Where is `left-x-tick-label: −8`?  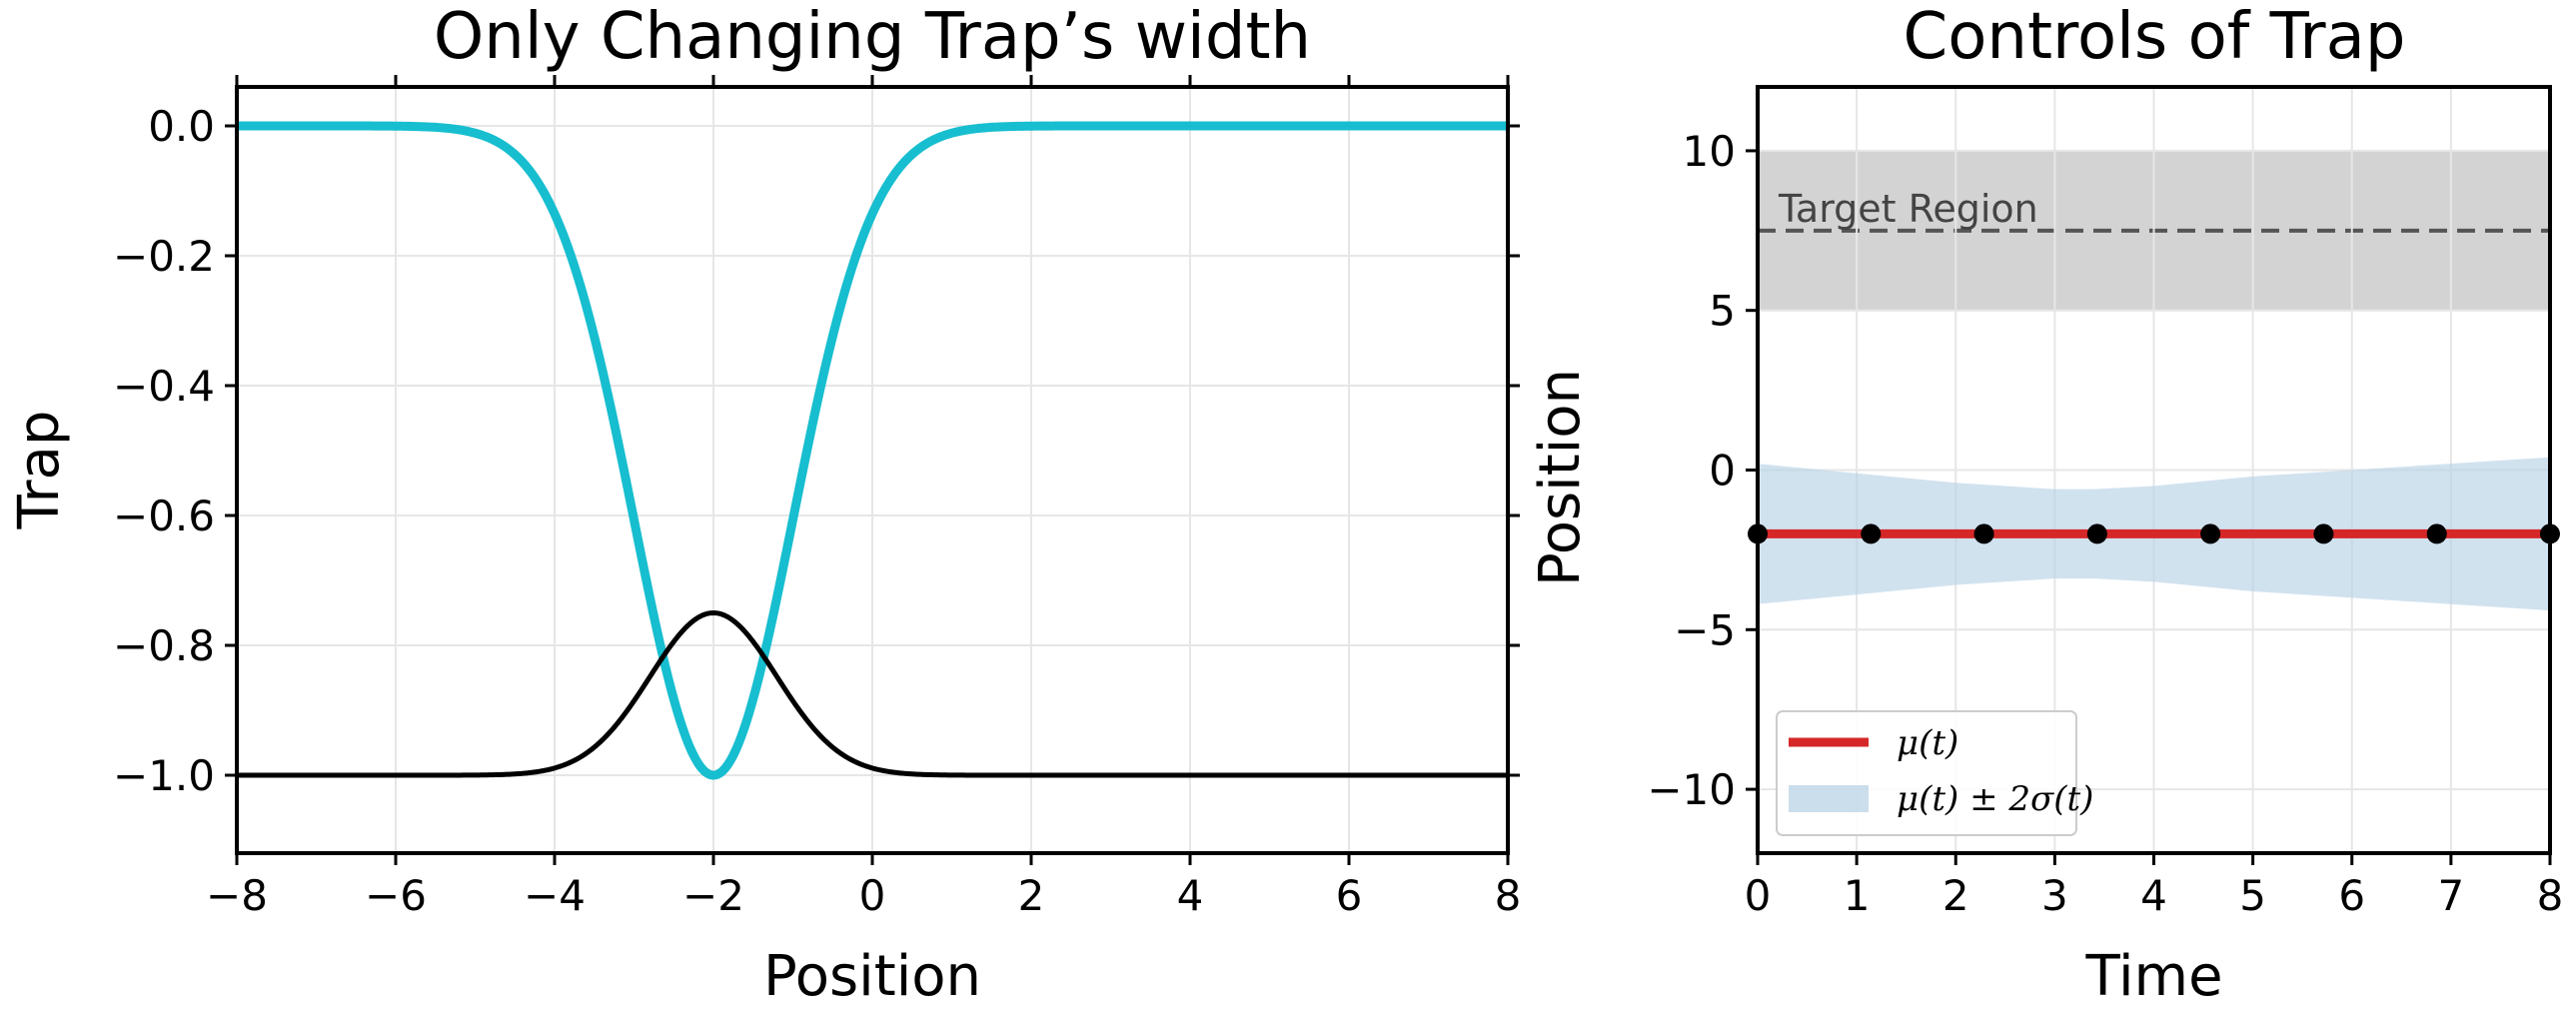
left-x-tick-label: −8 is located at coordinates (237, 895).